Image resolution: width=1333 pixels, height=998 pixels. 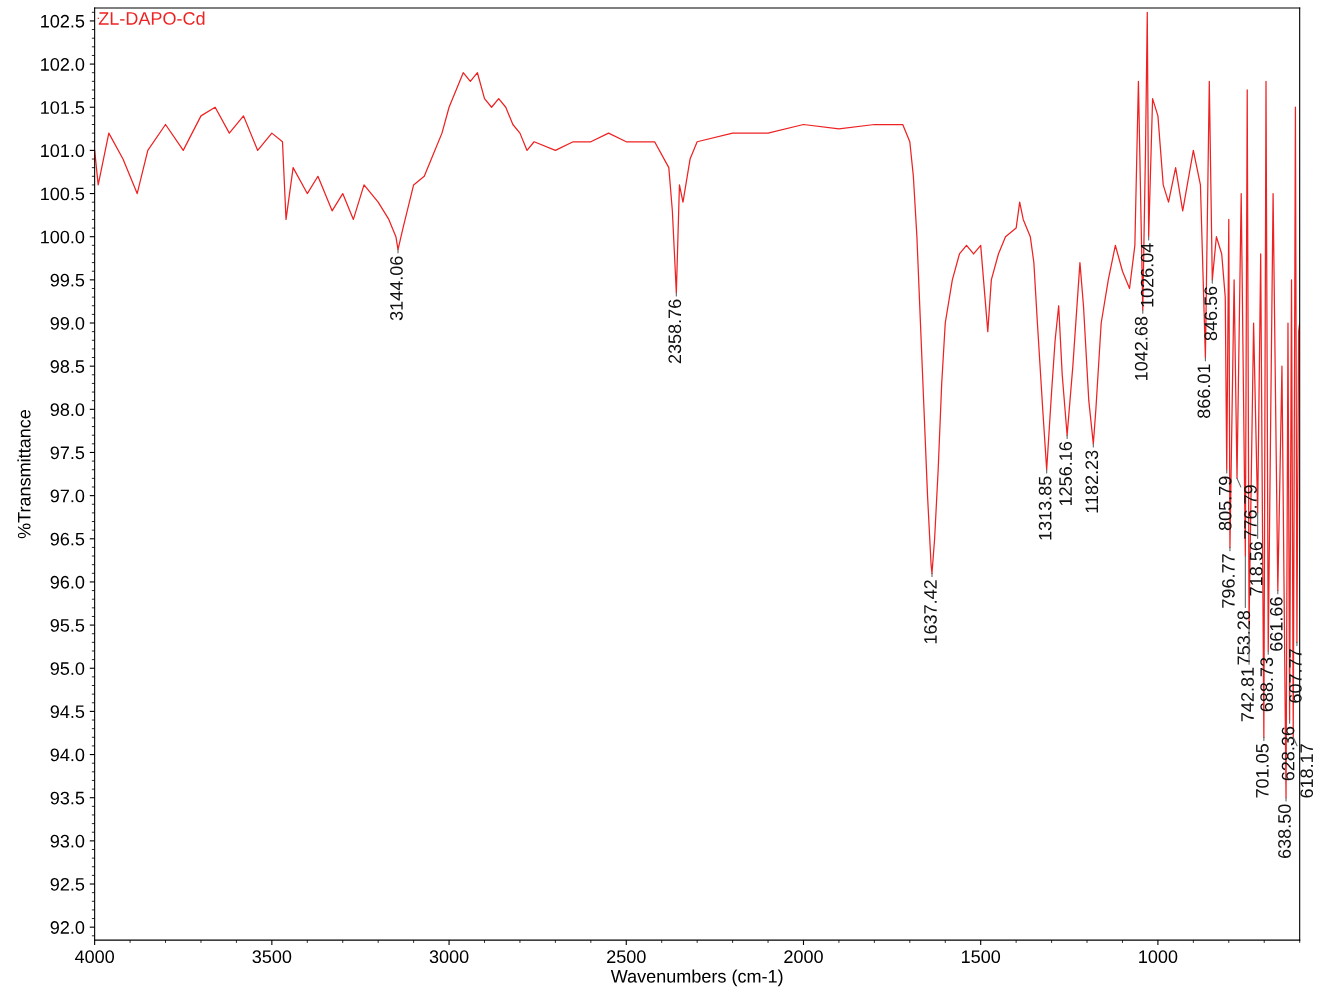 What do you see at coordinates (67, 841) in the screenshot?
I see `y-tick-label: 93.0` at bounding box center [67, 841].